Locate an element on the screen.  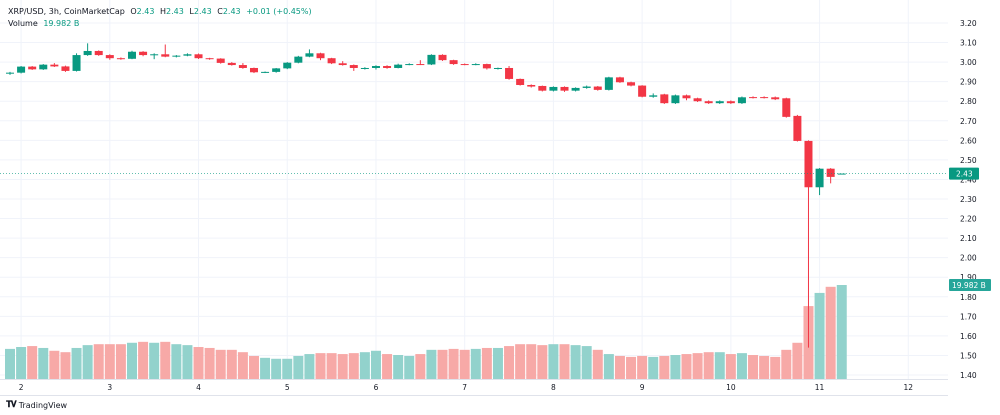
price-tick-label: 2.40 is located at coordinates (968, 179).